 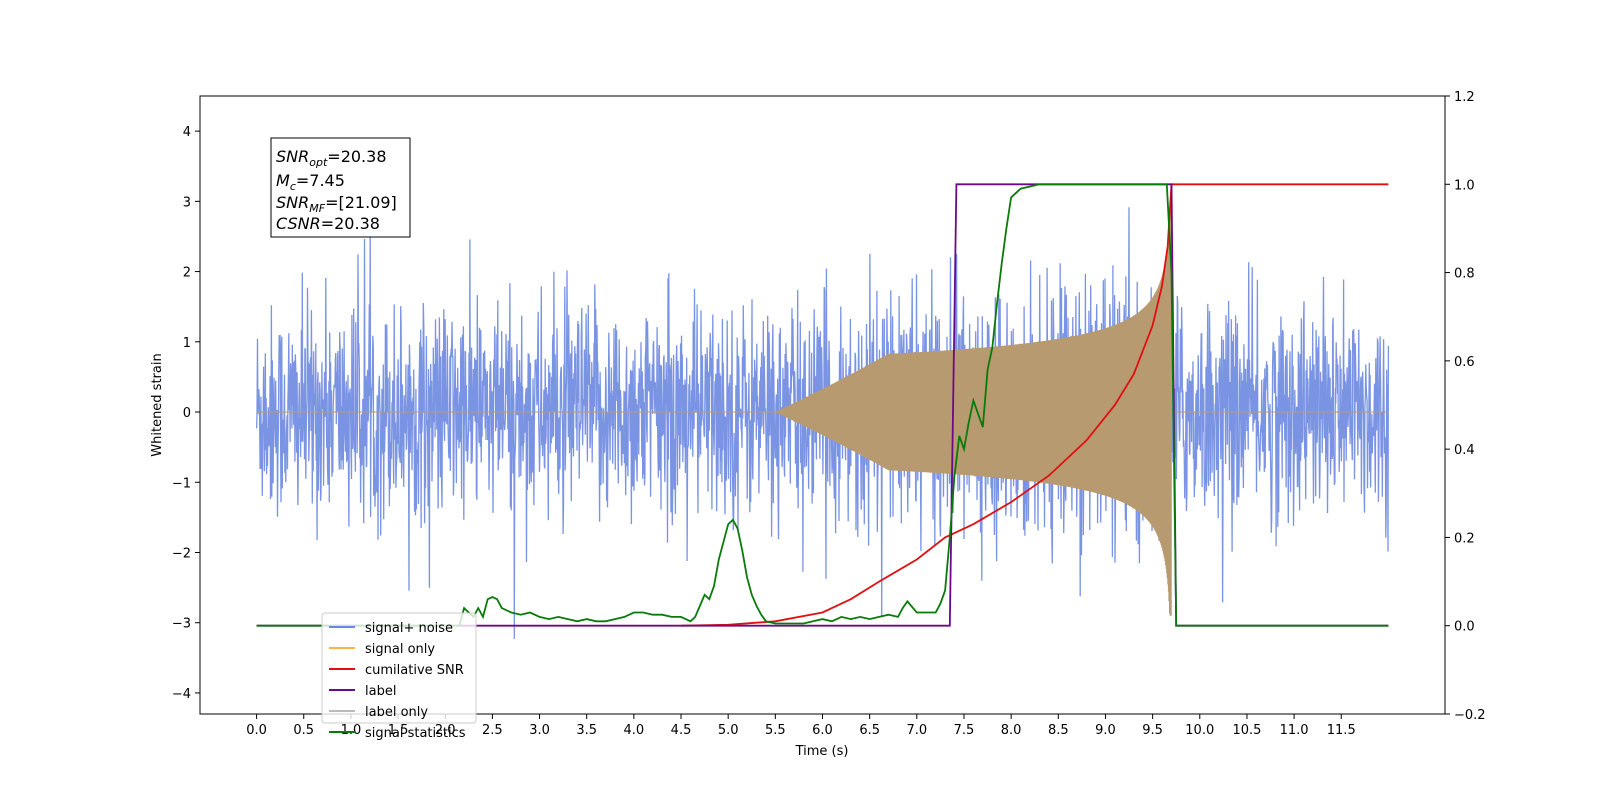 What do you see at coordinates (1464, 185) in the screenshot?
I see `y2-tick-label-1: 1.0` at bounding box center [1464, 185].